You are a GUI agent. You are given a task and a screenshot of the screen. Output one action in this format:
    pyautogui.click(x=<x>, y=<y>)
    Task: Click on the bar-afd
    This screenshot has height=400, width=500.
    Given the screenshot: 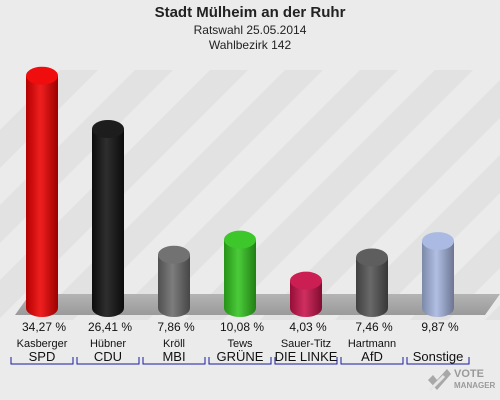 What is the action you would take?
    pyautogui.click(x=372, y=282)
    